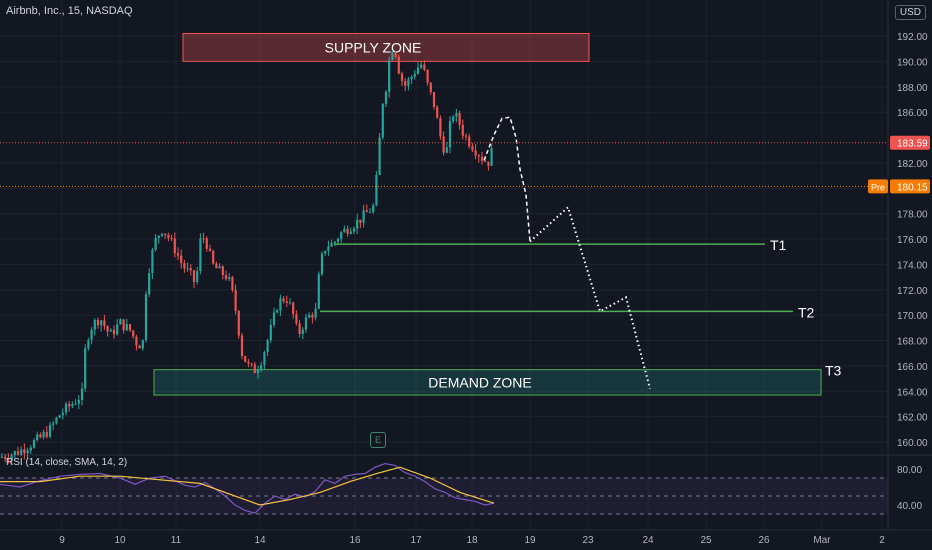 The width and height of the screenshot is (932, 550). What do you see at coordinates (806, 312) in the screenshot?
I see `target-label-t2: T2` at bounding box center [806, 312].